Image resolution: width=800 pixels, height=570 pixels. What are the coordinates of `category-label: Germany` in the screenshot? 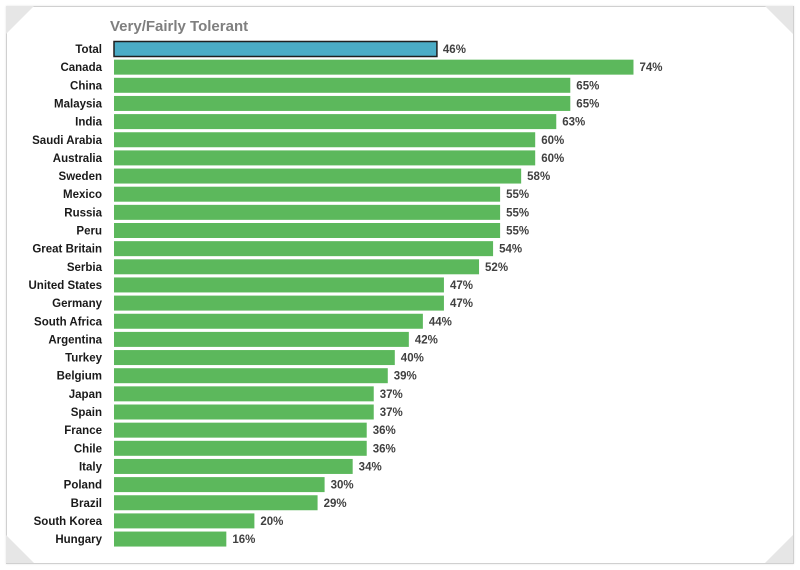 It's located at (77, 304).